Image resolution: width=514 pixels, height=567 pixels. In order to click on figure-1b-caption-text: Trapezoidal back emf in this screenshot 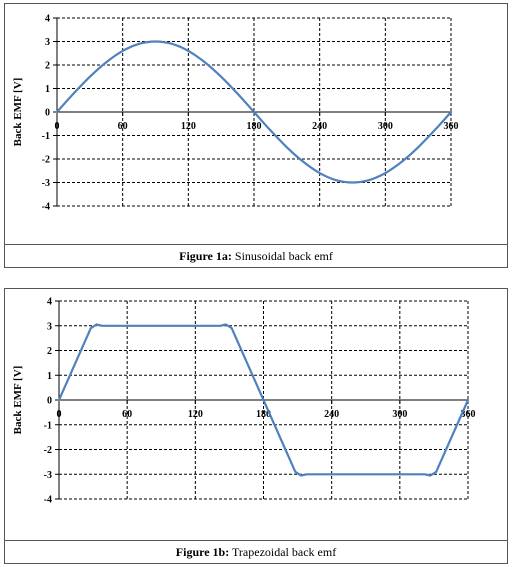, I will do `click(283, 552)`.